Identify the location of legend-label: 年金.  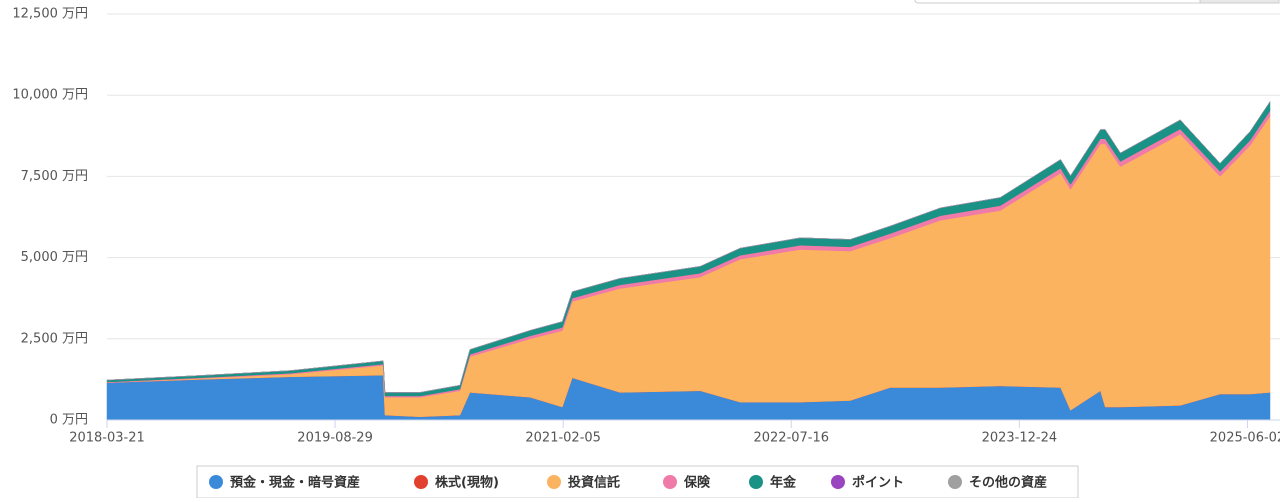
(783, 483).